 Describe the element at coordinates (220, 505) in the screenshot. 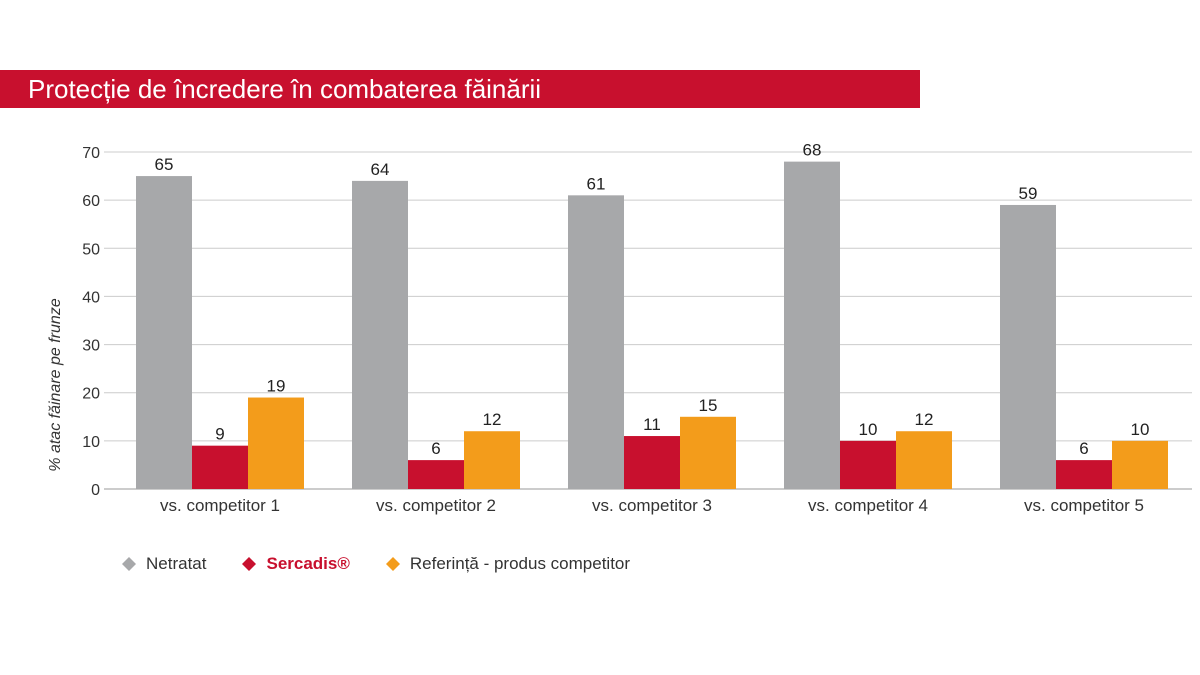

I see `x-tick-label: vs. competitor 1` at that location.